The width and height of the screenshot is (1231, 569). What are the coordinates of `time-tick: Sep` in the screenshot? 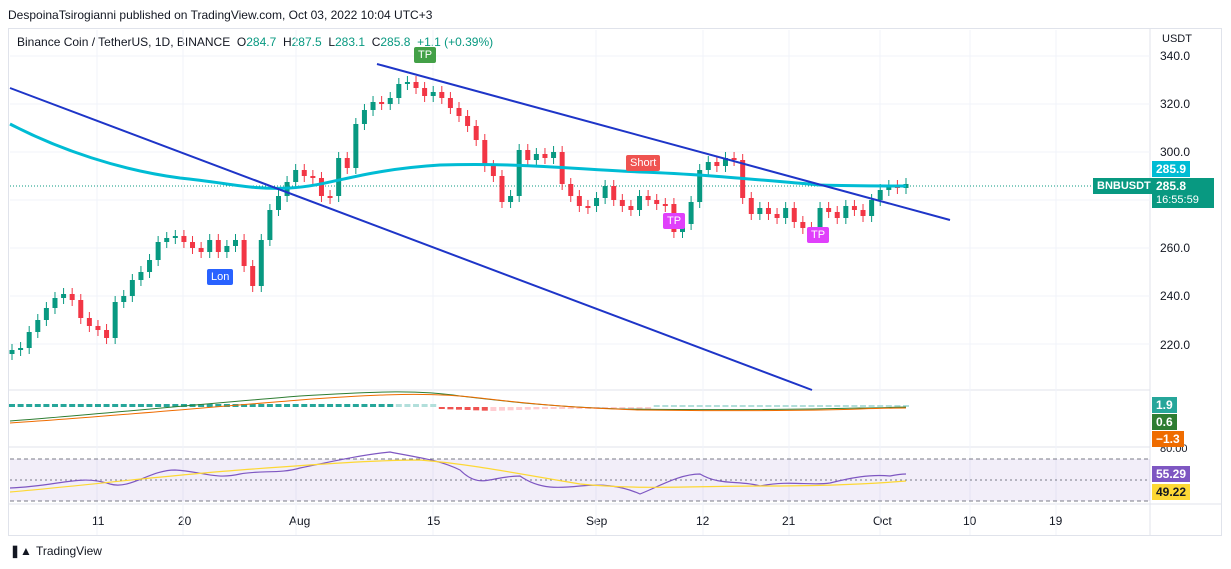 It's located at (597, 521).